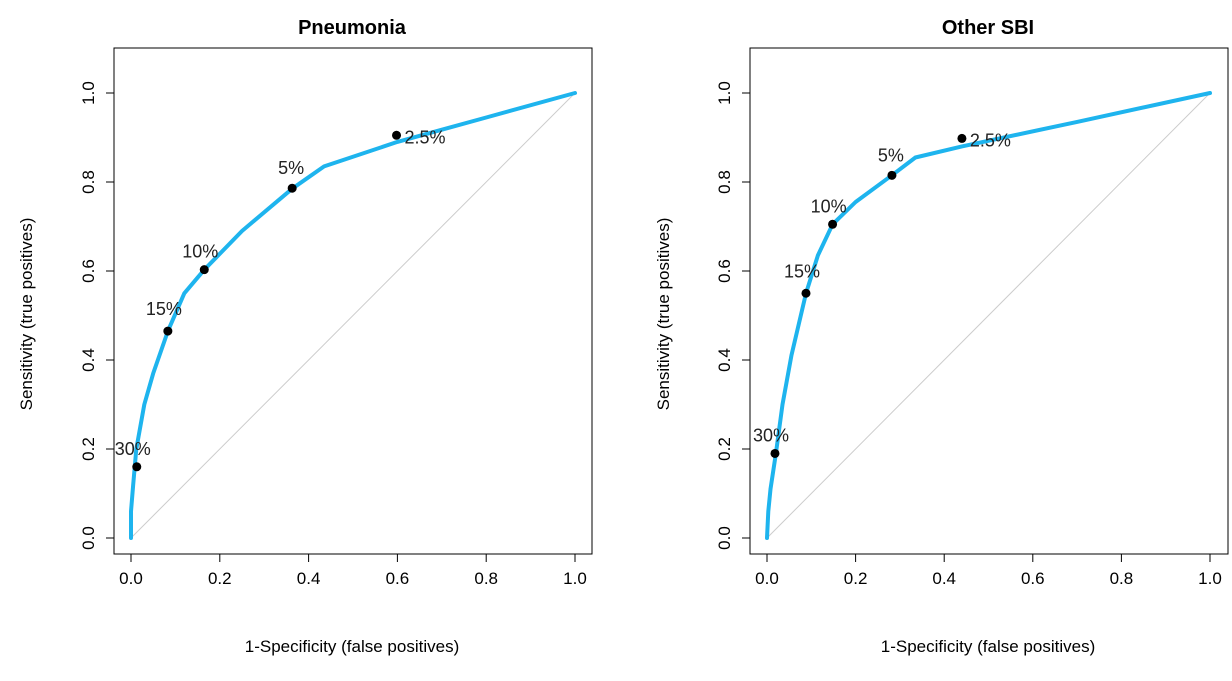 This screenshot has height=681, width=1232. Describe the element at coordinates (988, 28) in the screenshot. I see `chart-title: Other SBI` at that location.